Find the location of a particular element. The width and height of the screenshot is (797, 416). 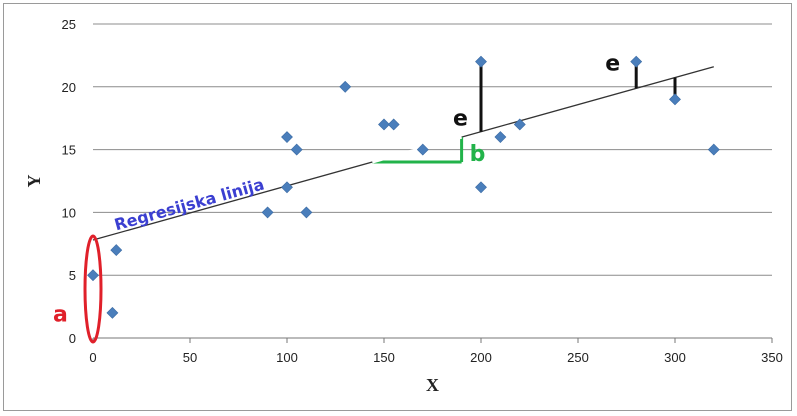

y-tick-label: 10 is located at coordinates (69, 212).